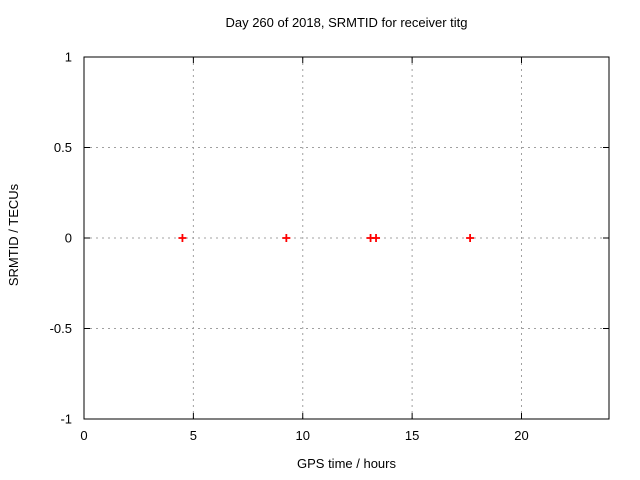 The image size is (640, 480). I want to click on y-tick-label: 0.5, so click(63, 147).